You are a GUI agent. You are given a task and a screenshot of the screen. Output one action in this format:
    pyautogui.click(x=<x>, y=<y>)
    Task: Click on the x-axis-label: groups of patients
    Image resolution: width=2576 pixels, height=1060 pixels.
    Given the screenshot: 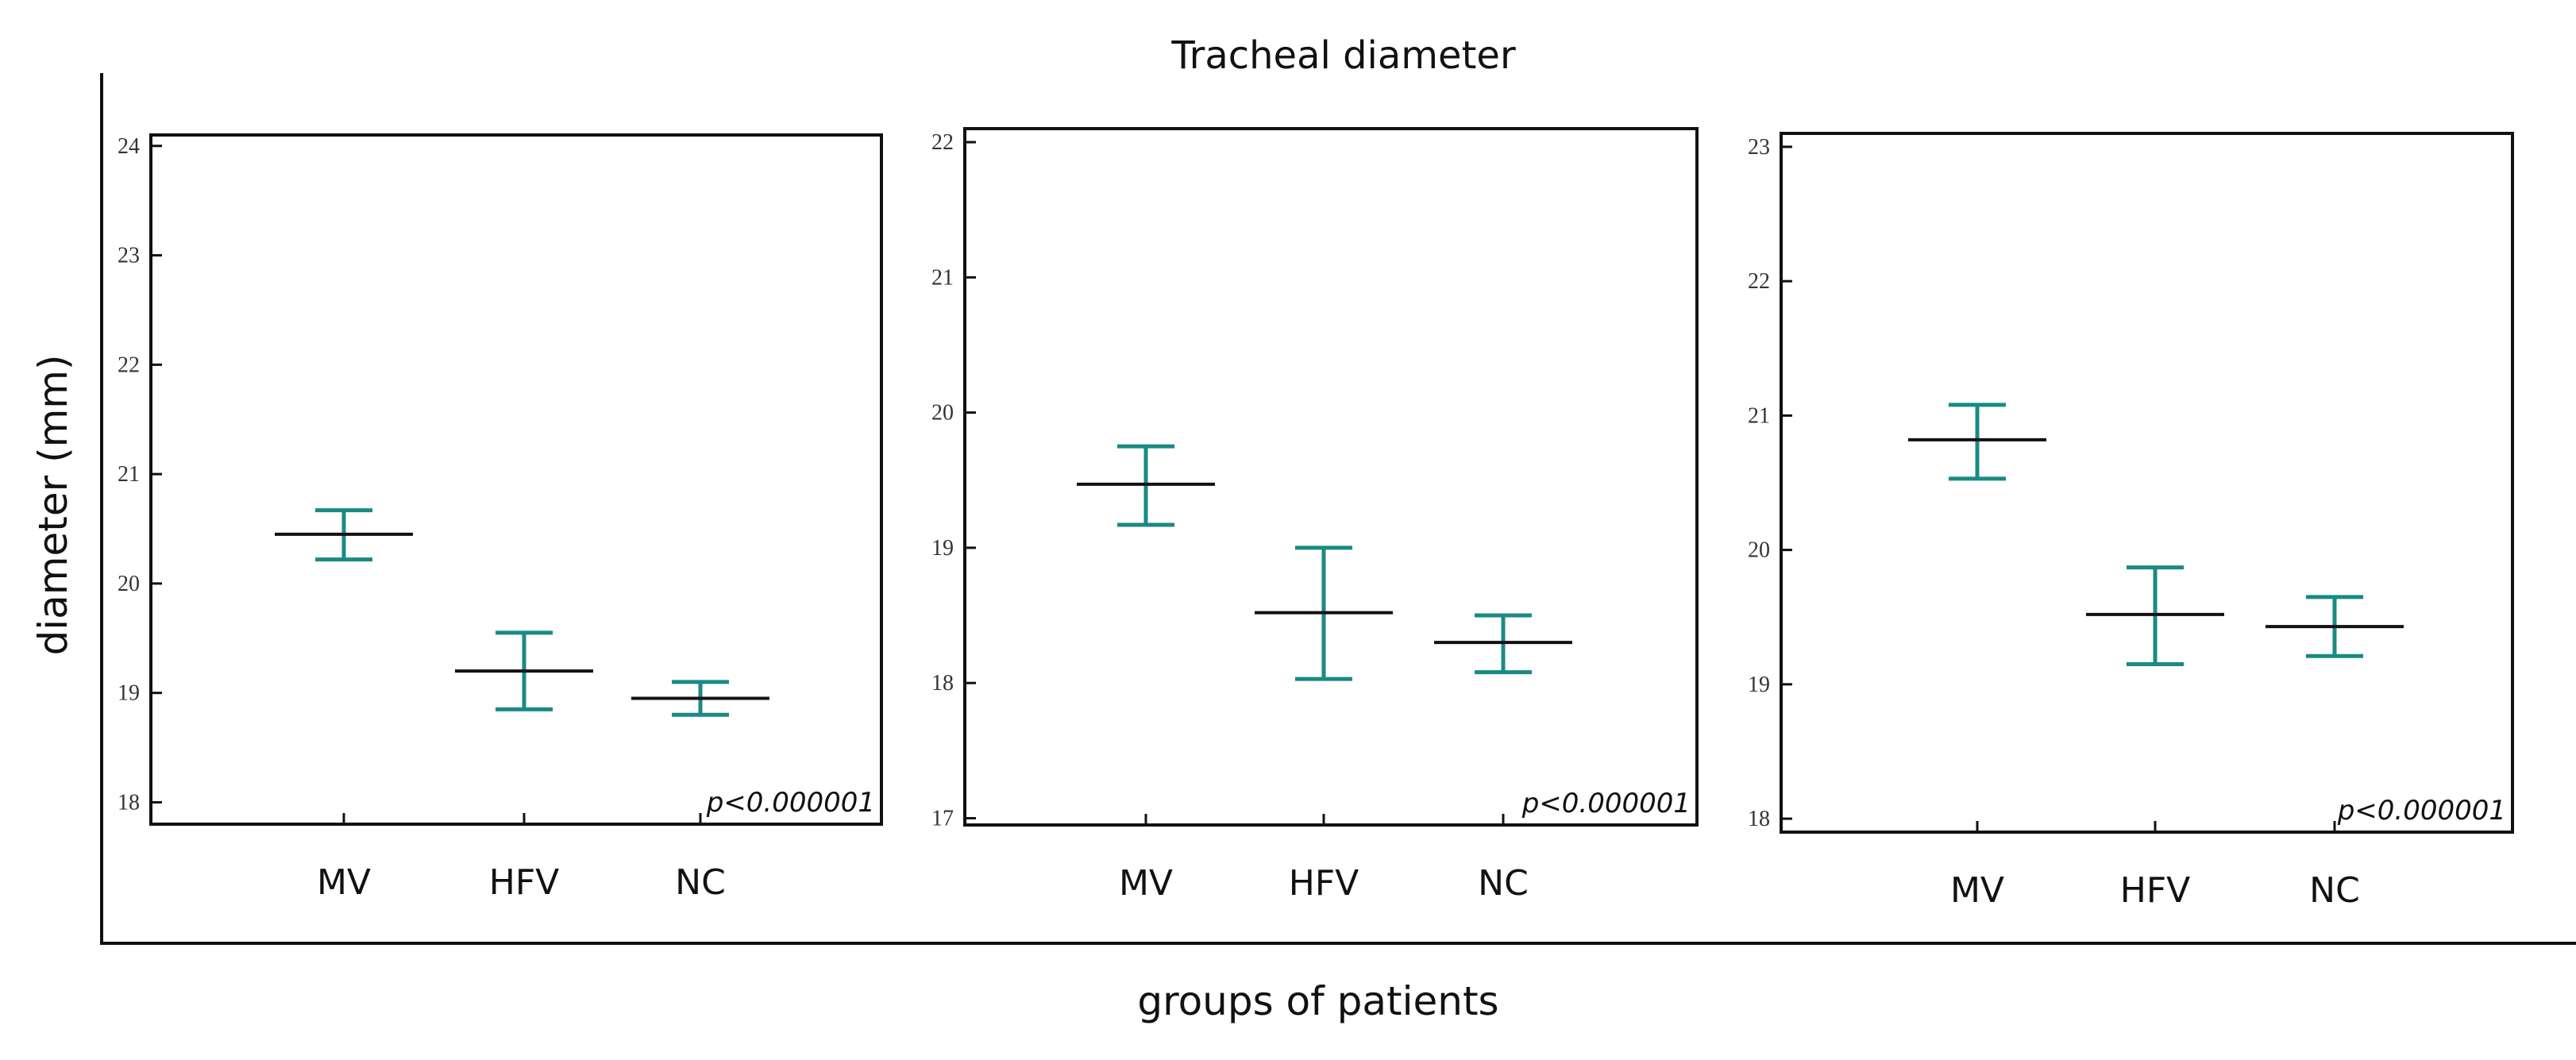 What is the action you would take?
    pyautogui.click(x=1317, y=1001)
    